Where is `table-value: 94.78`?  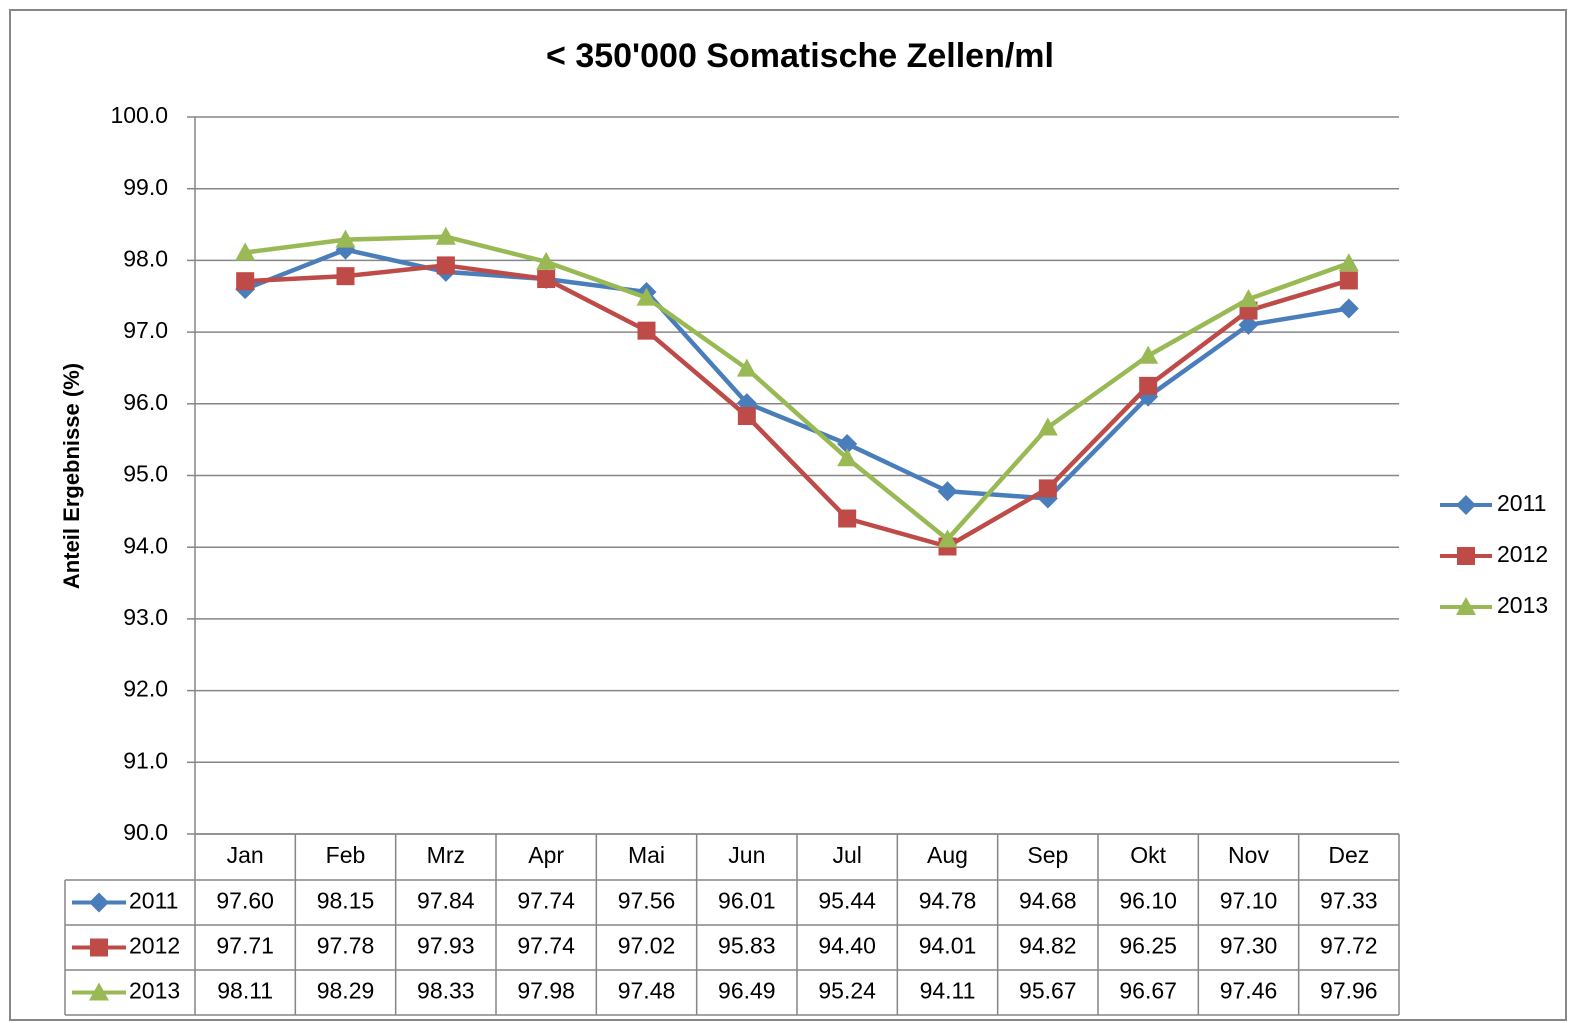 table-value: 94.78 is located at coordinates (948, 901).